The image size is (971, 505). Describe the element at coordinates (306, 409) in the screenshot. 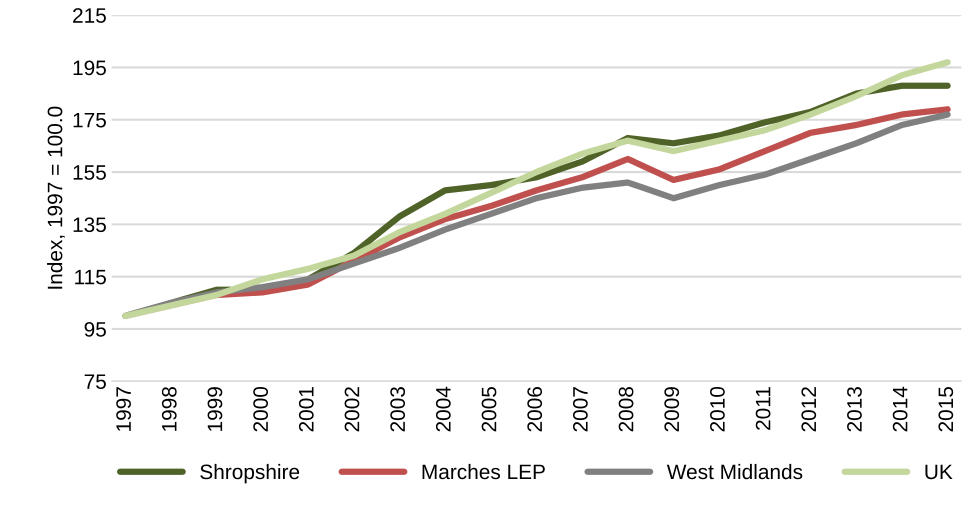

I see `x-tick-label: 2001` at that location.